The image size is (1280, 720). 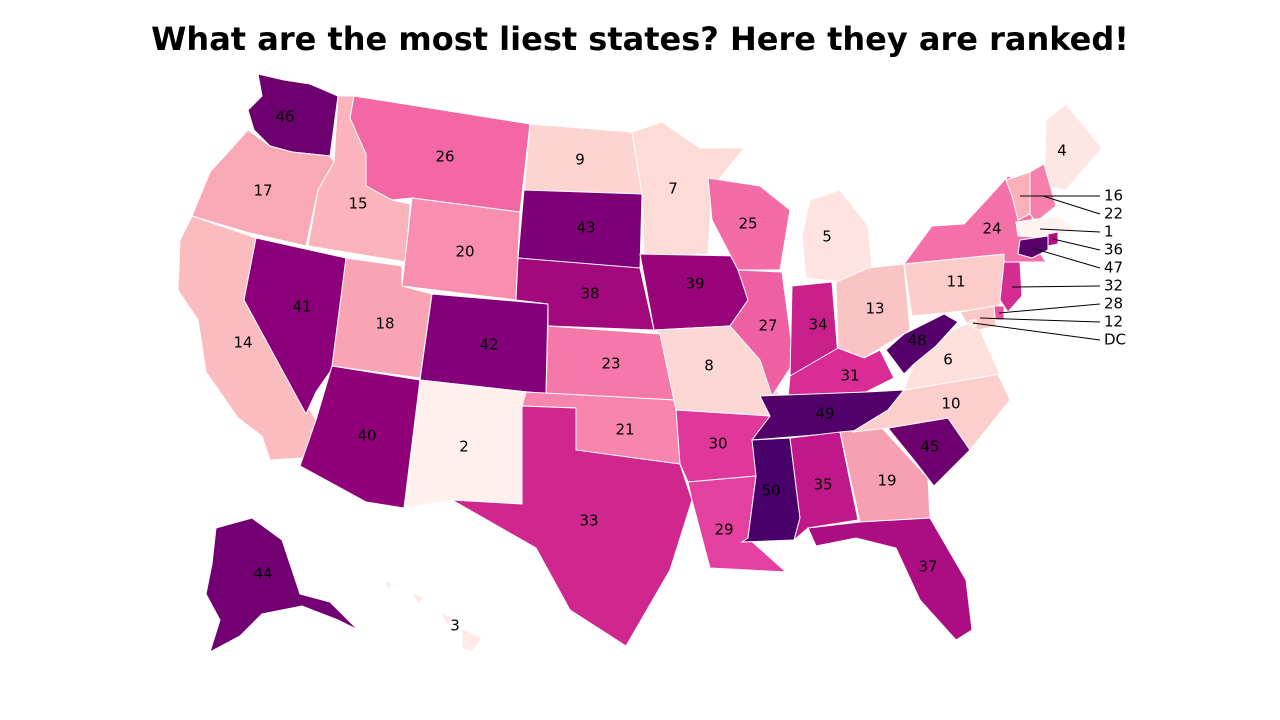 What do you see at coordinates (433, 615) in the screenshot?
I see `state-hi` at bounding box center [433, 615].